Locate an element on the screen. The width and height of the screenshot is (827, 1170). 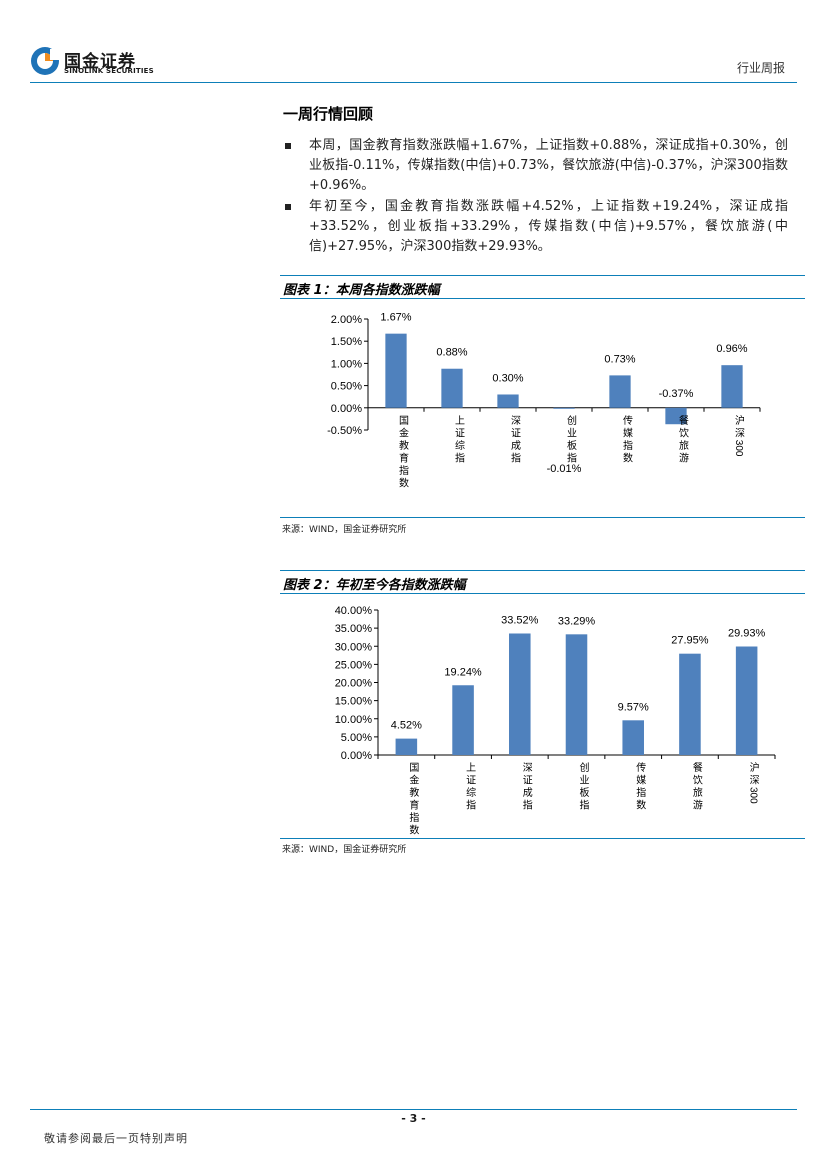
figure2-bottom-line is located at coordinates (542, 838).